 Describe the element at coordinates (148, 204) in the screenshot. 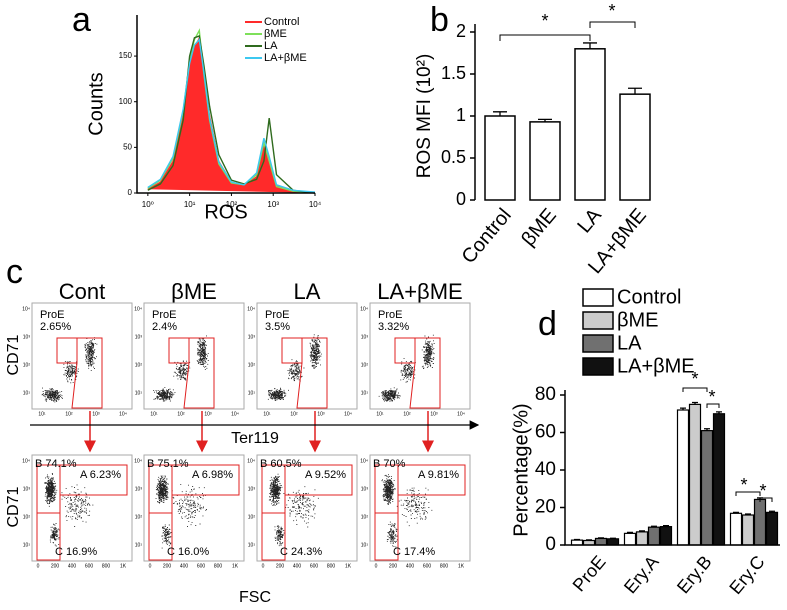

I see `x-tick-label: 10⁰` at that location.